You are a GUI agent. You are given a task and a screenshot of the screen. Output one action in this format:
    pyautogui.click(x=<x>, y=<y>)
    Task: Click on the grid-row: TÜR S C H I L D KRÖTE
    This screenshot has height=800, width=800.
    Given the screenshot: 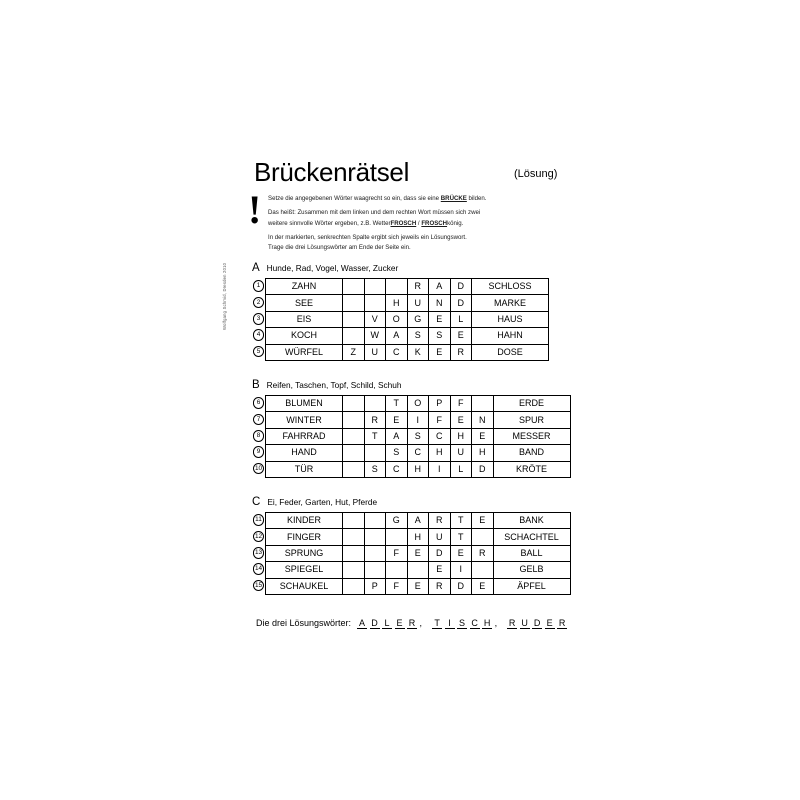 What is the action you would take?
    pyautogui.click(x=418, y=469)
    